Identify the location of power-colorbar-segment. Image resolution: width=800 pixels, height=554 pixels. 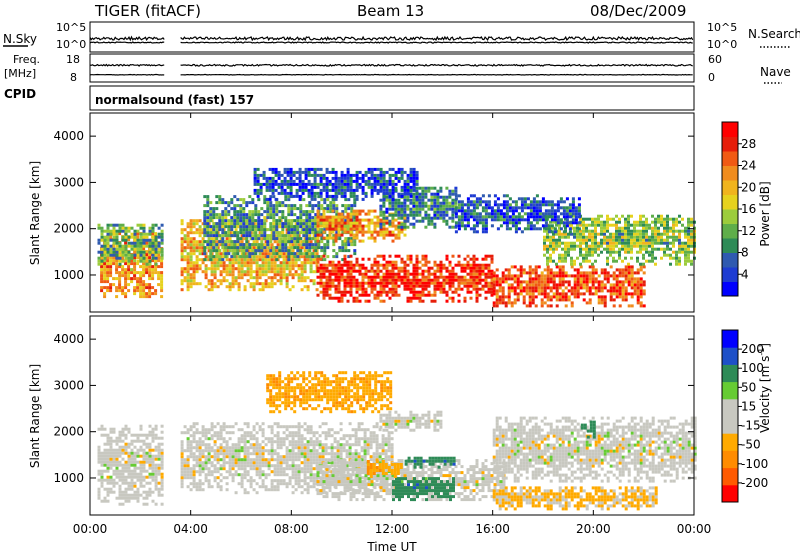
(730, 202).